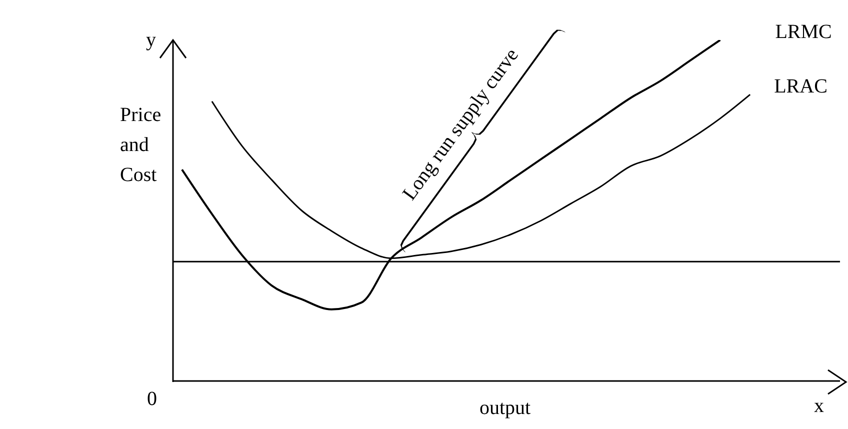 The width and height of the screenshot is (848, 429). What do you see at coordinates (505, 408) in the screenshot?
I see `x-axis-title: output` at bounding box center [505, 408].